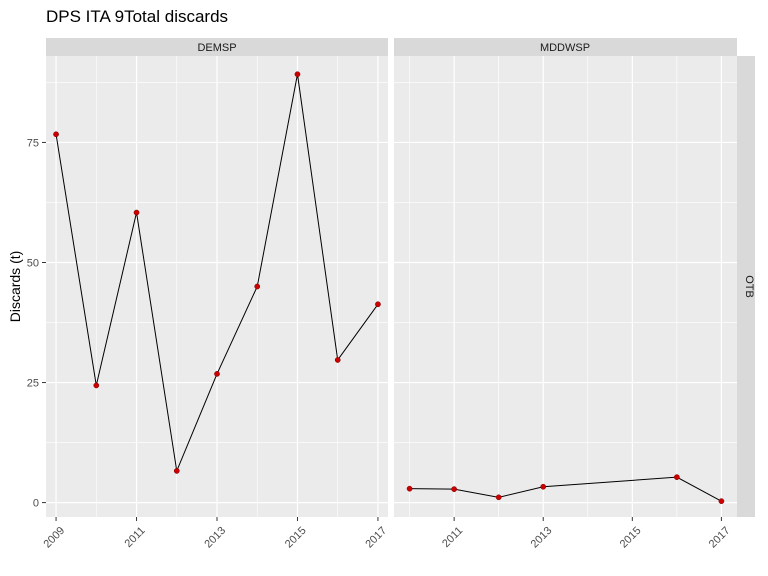 This screenshot has width=768, height=576. I want to click on strip-label-mddwsp: MDDWSP, so click(565, 48).